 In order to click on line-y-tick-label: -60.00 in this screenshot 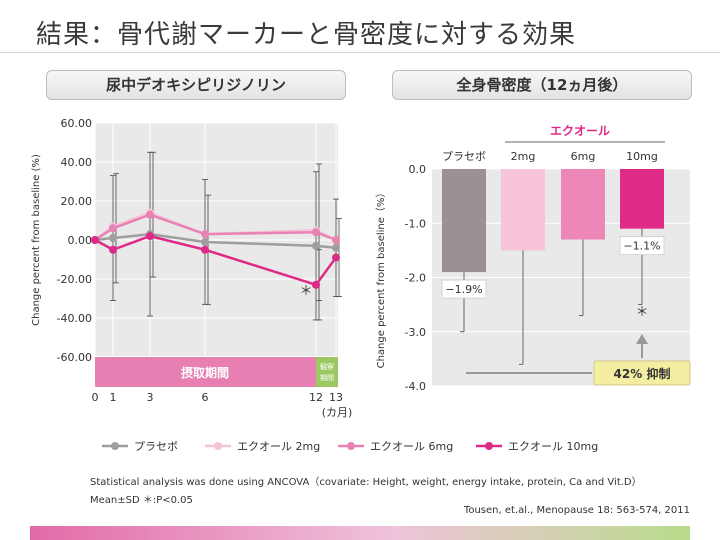, I will do `click(74, 357)`.